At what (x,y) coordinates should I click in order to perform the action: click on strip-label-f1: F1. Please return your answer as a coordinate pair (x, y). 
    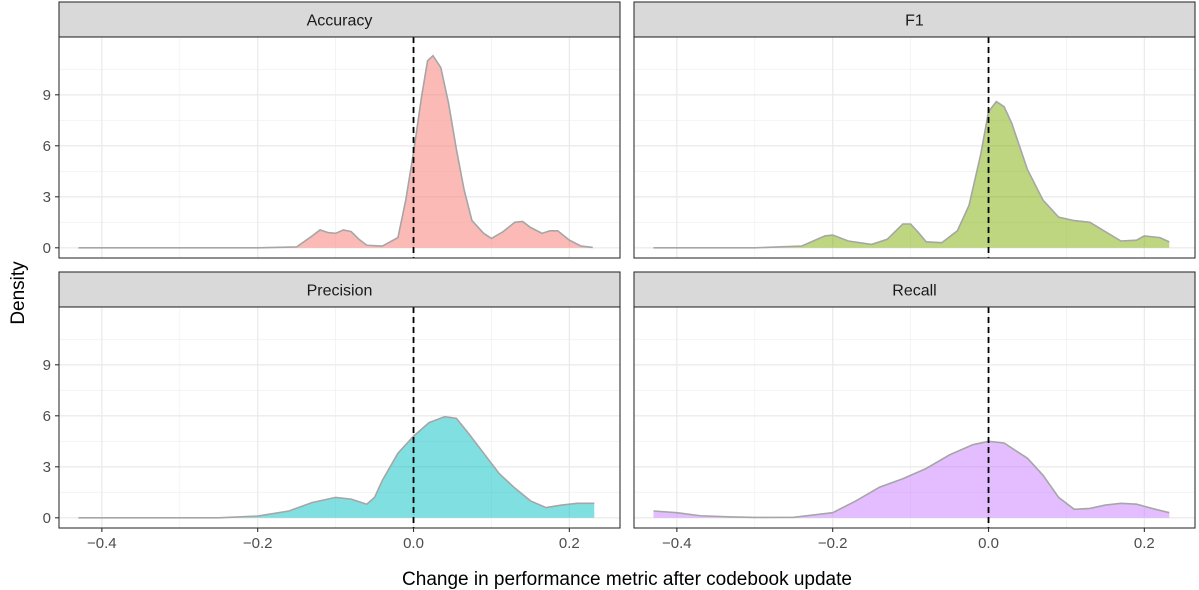
    Looking at the image, I should click on (914, 21).